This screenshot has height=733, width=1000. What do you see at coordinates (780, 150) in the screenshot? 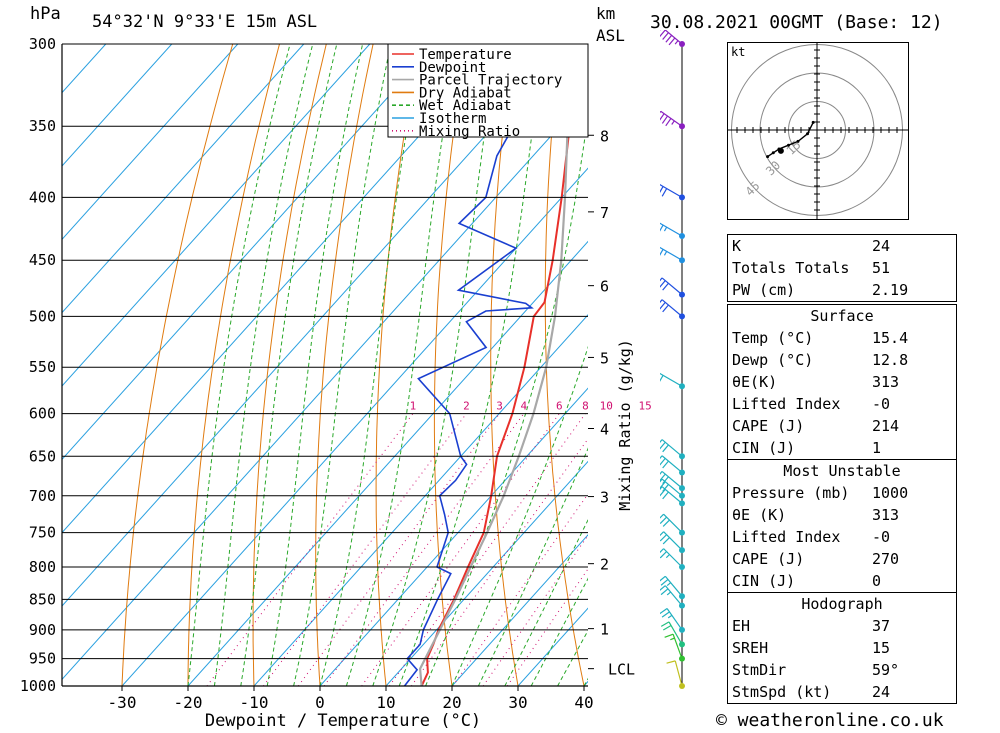
I see `storm-motion-marker` at bounding box center [780, 150].